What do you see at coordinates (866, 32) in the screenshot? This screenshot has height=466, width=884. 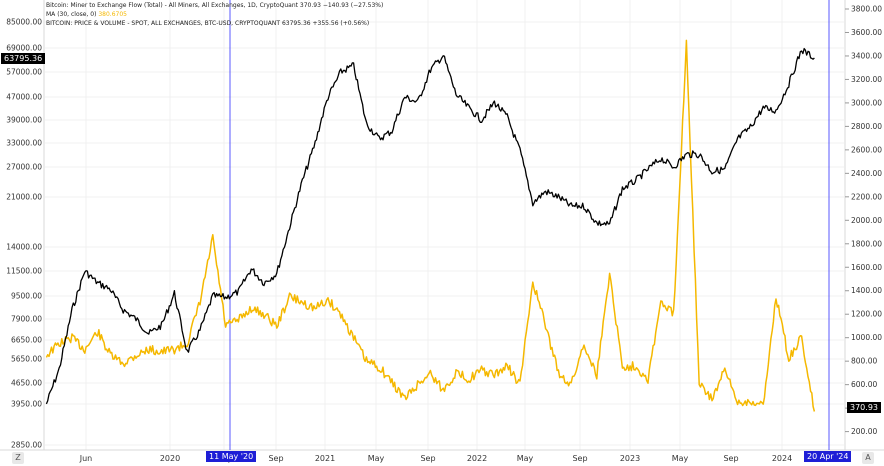 I see `right-tick-label: 3600.00` at bounding box center [866, 32].